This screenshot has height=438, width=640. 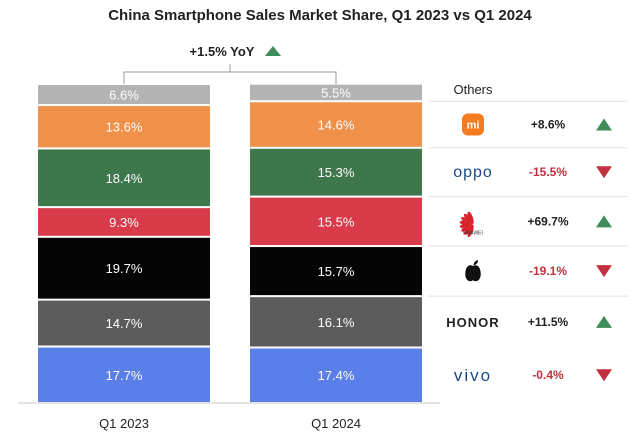 I want to click on x-tick-label-q1-2024: Q1 2024, so click(x=336, y=423).